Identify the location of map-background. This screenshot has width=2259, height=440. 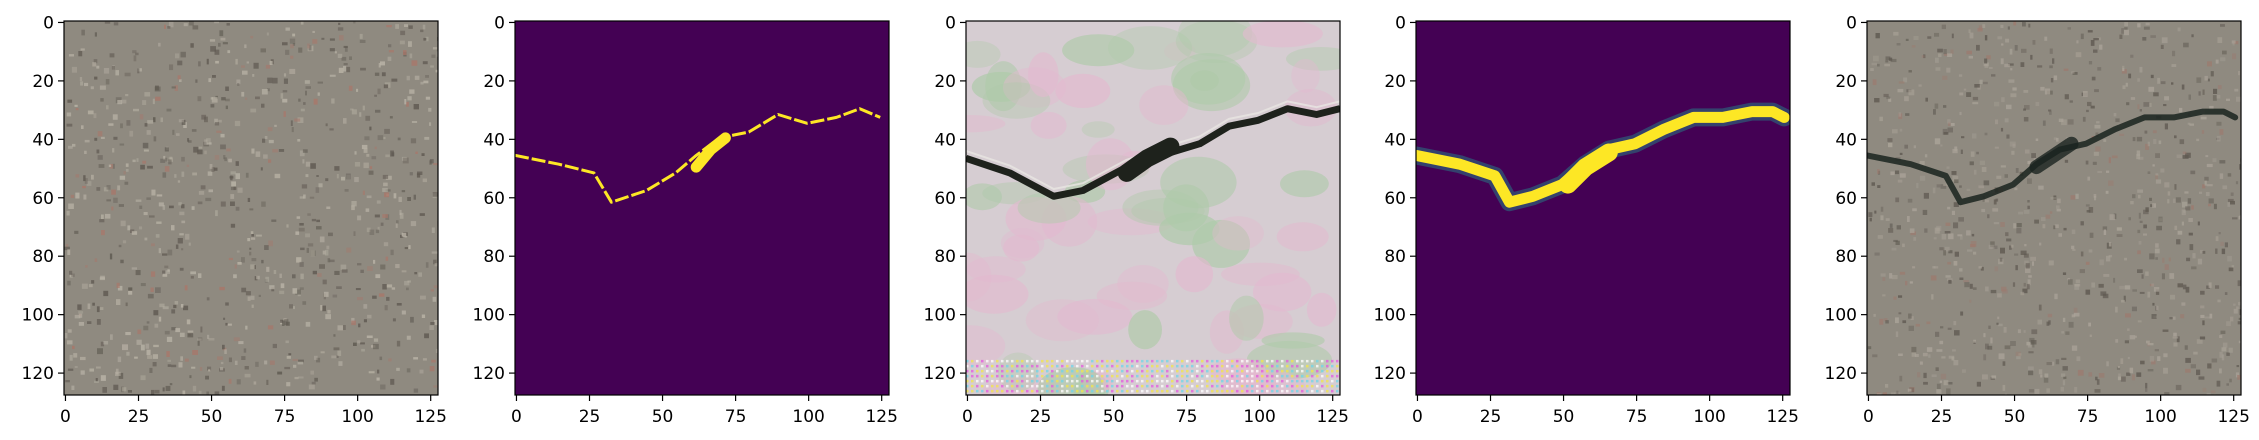
(1603, 208).